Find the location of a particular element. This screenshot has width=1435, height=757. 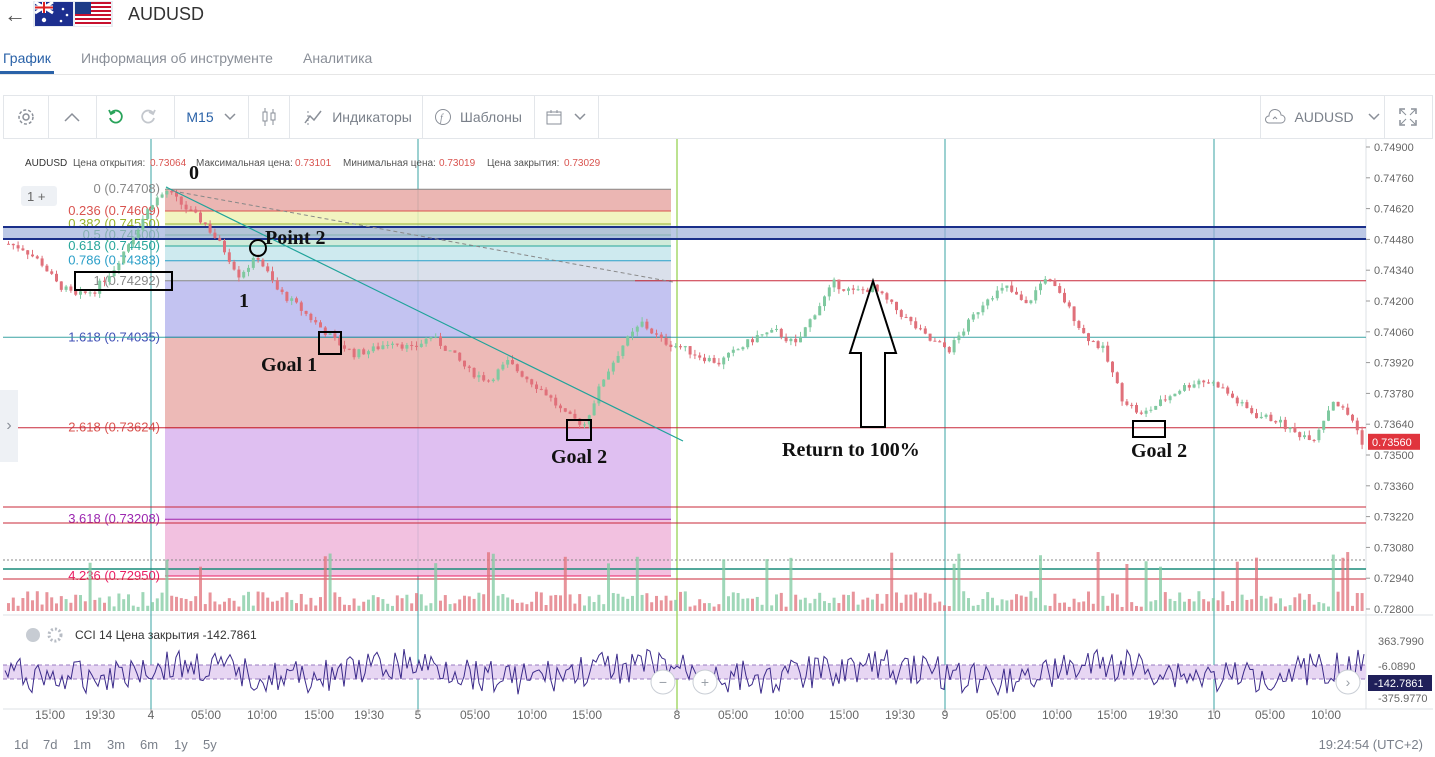

range-1y: 1y is located at coordinates (181, 744).